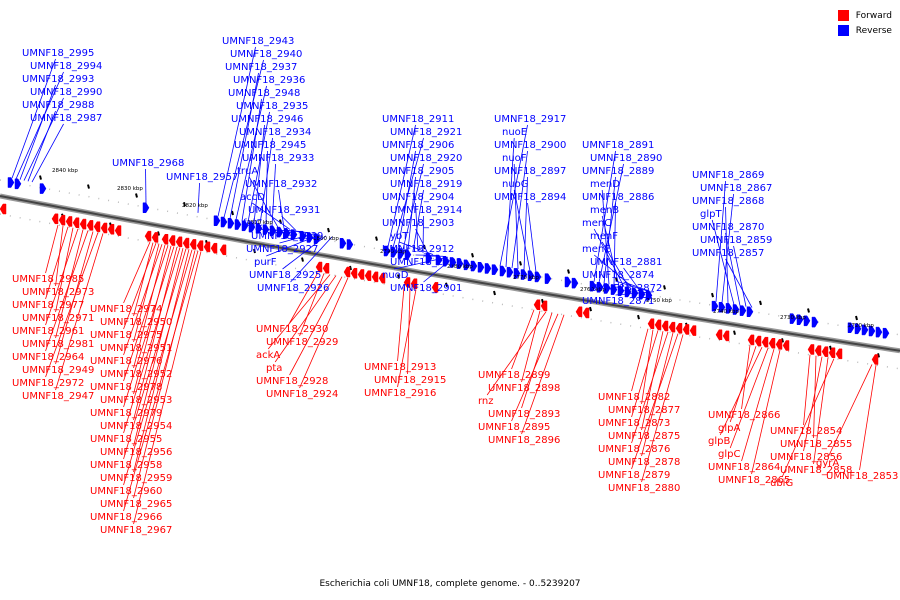 This screenshot has width=900, height=600. I want to click on kbp-label: 2800 kbp, so click(326, 239).